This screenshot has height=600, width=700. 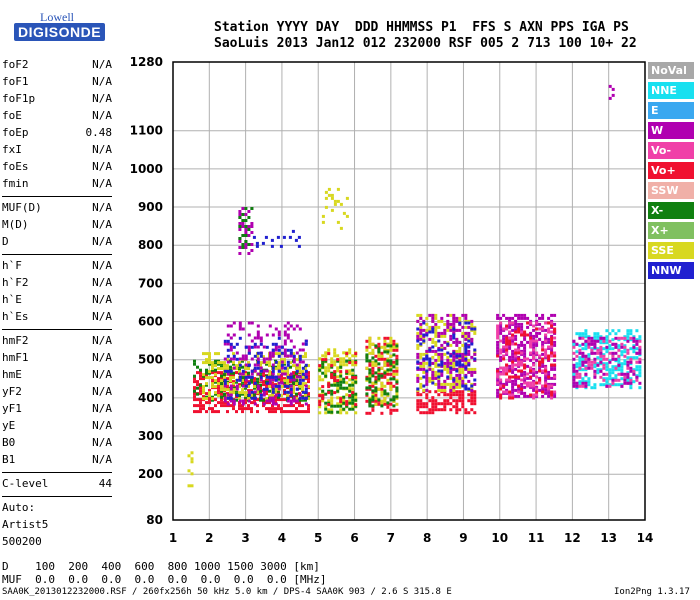 I want to click on param-label: foEs, so click(x=15, y=166).